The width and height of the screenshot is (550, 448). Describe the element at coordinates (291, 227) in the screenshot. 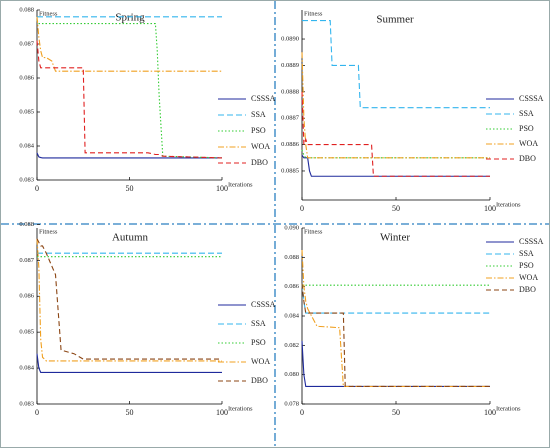

I see `y-tick-label: 0.090` at that location.